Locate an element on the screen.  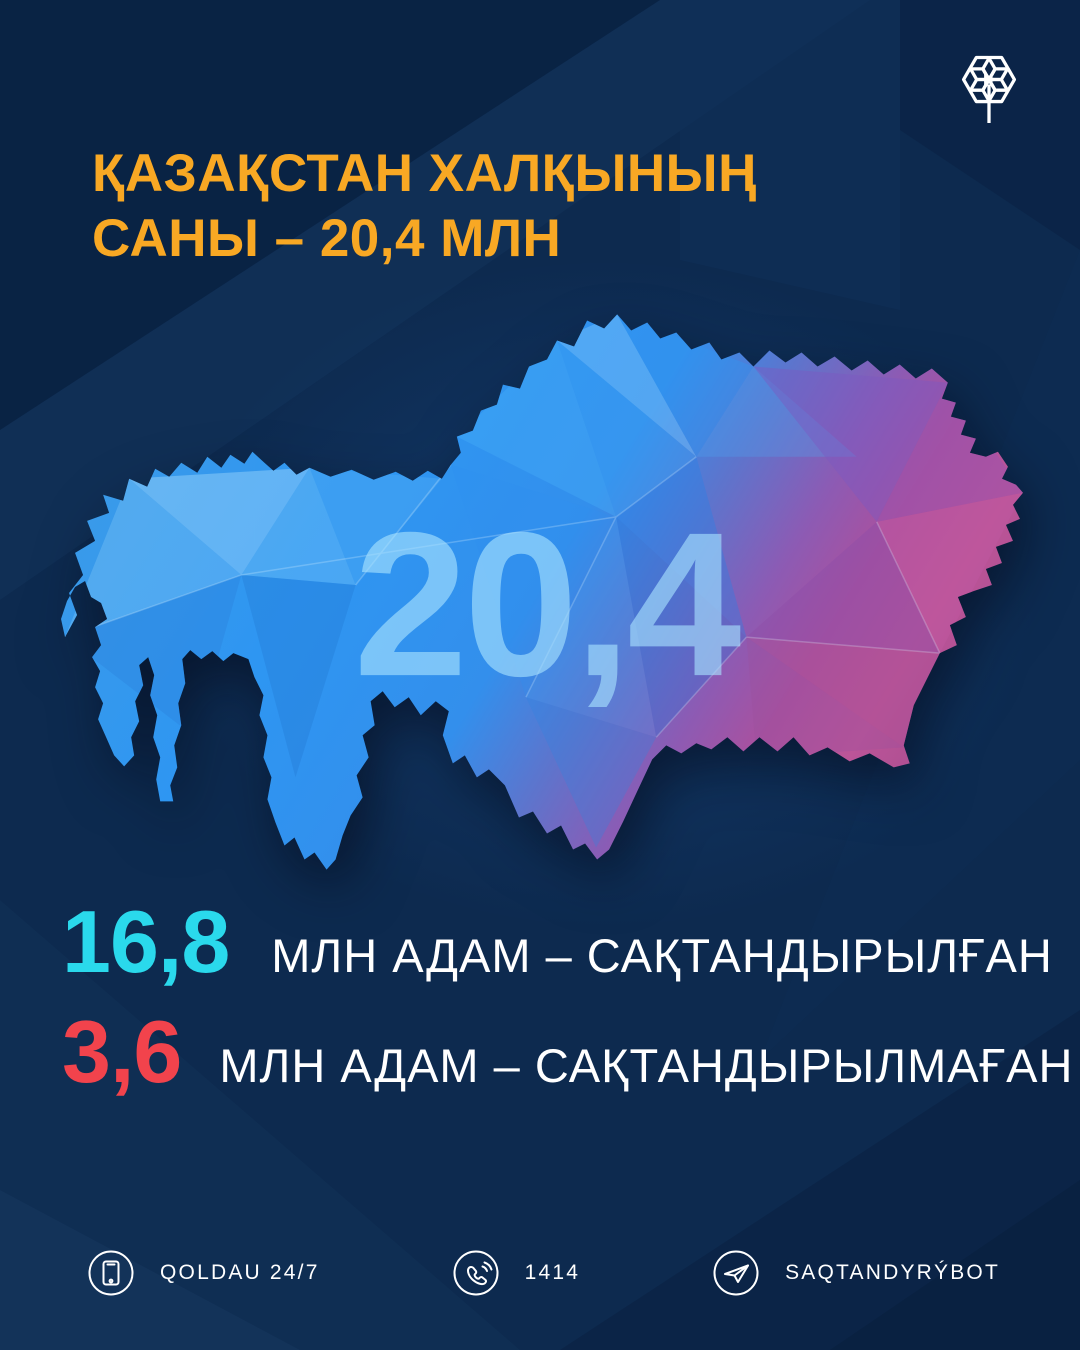
contact-label: QOLDAU 24/7 is located at coordinates (240, 1272).